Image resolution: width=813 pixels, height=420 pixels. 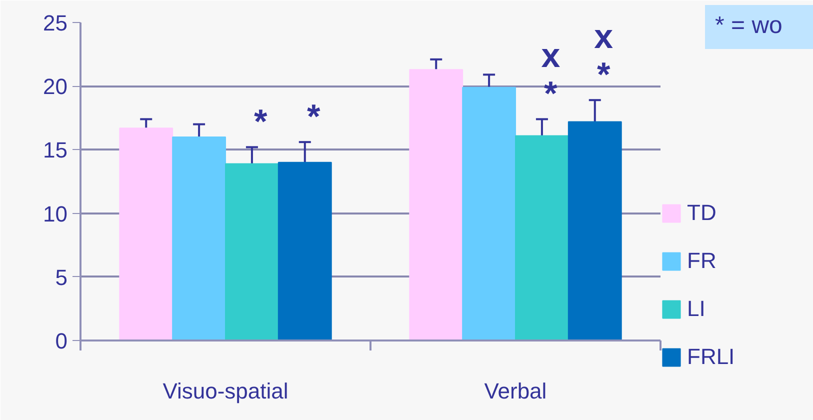 I want to click on y-tick-label: 15, so click(x=55, y=150).